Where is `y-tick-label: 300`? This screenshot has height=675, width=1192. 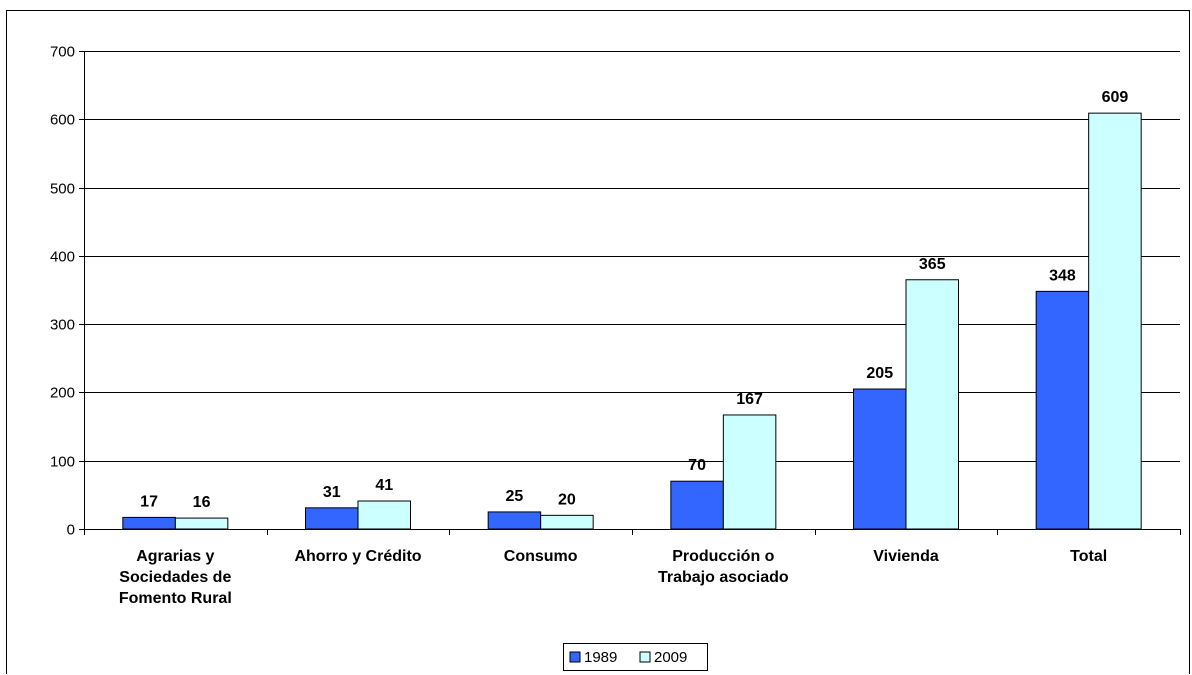
y-tick-label: 300 is located at coordinates (62, 325).